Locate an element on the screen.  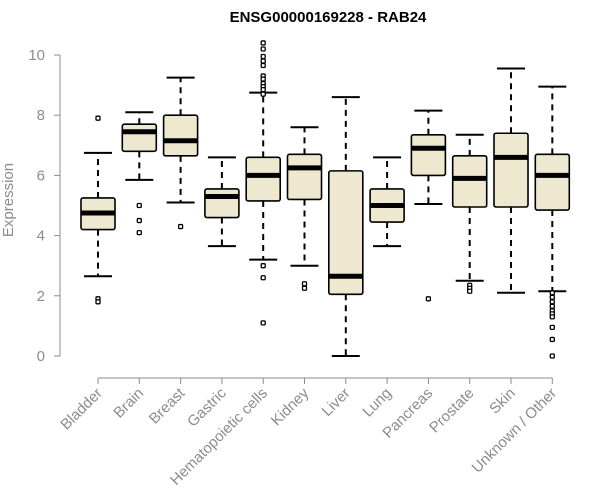
y-tick-label: 4 is located at coordinates (41, 236).